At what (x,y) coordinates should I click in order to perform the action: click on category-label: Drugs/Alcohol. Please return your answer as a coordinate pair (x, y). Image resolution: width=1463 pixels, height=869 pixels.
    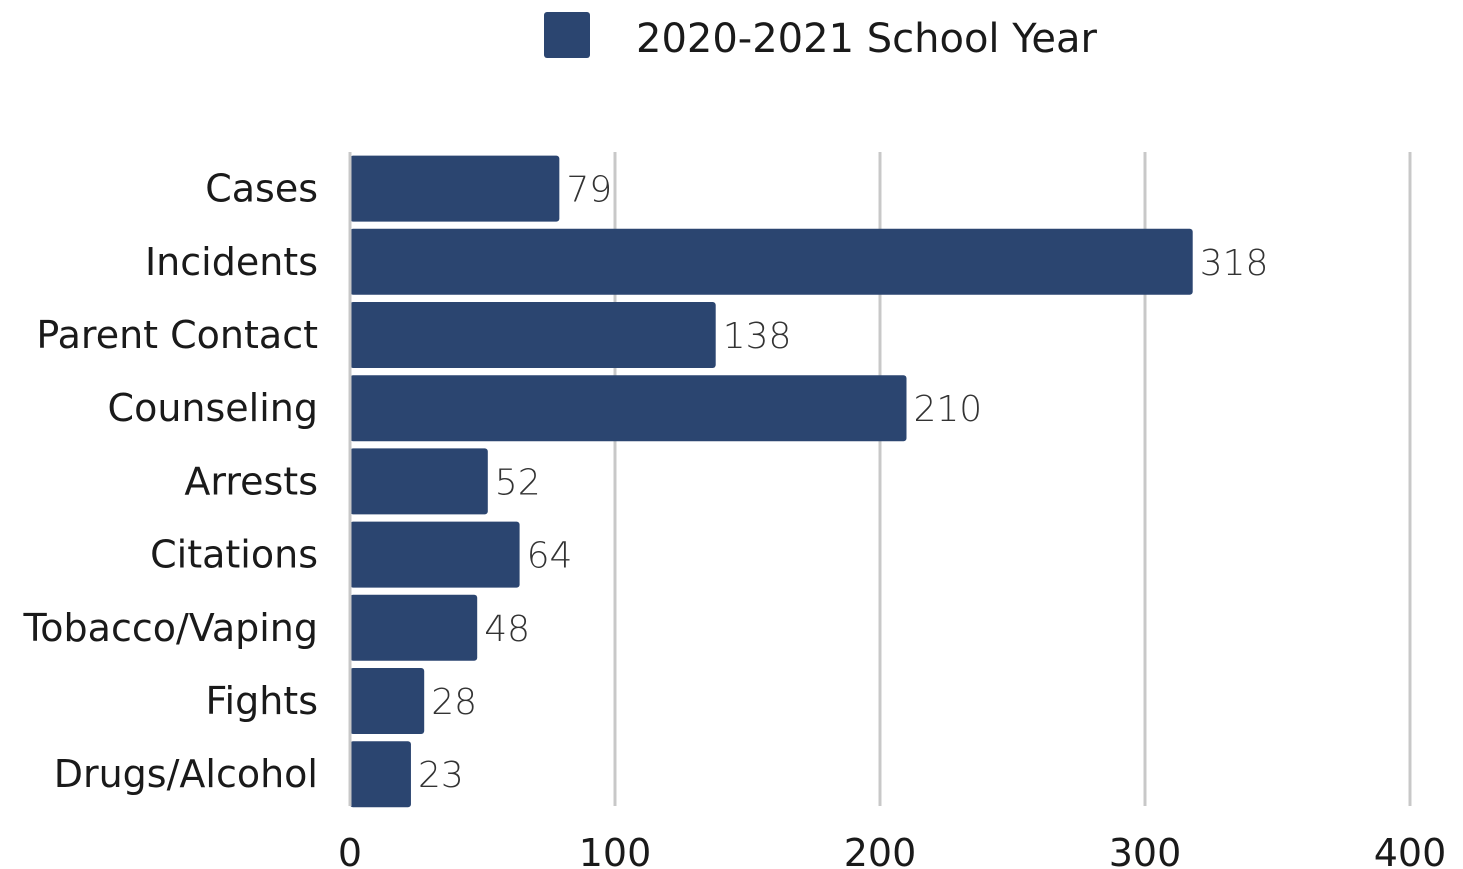
    Looking at the image, I should click on (186, 774).